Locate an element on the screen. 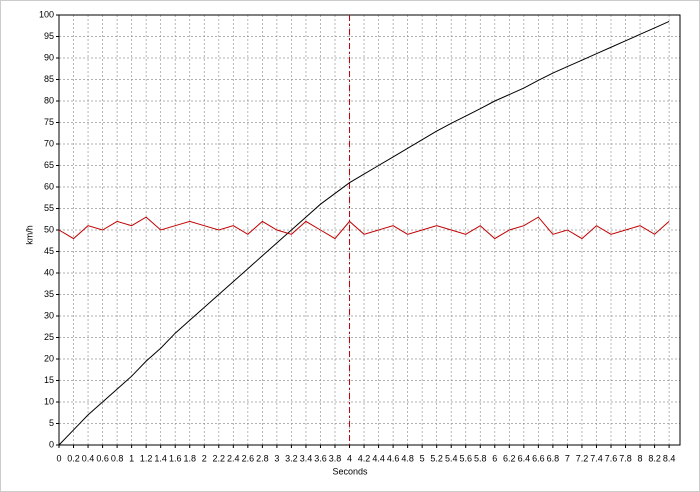 The width and height of the screenshot is (700, 492). y-tick-label: 70 is located at coordinates (49, 143).